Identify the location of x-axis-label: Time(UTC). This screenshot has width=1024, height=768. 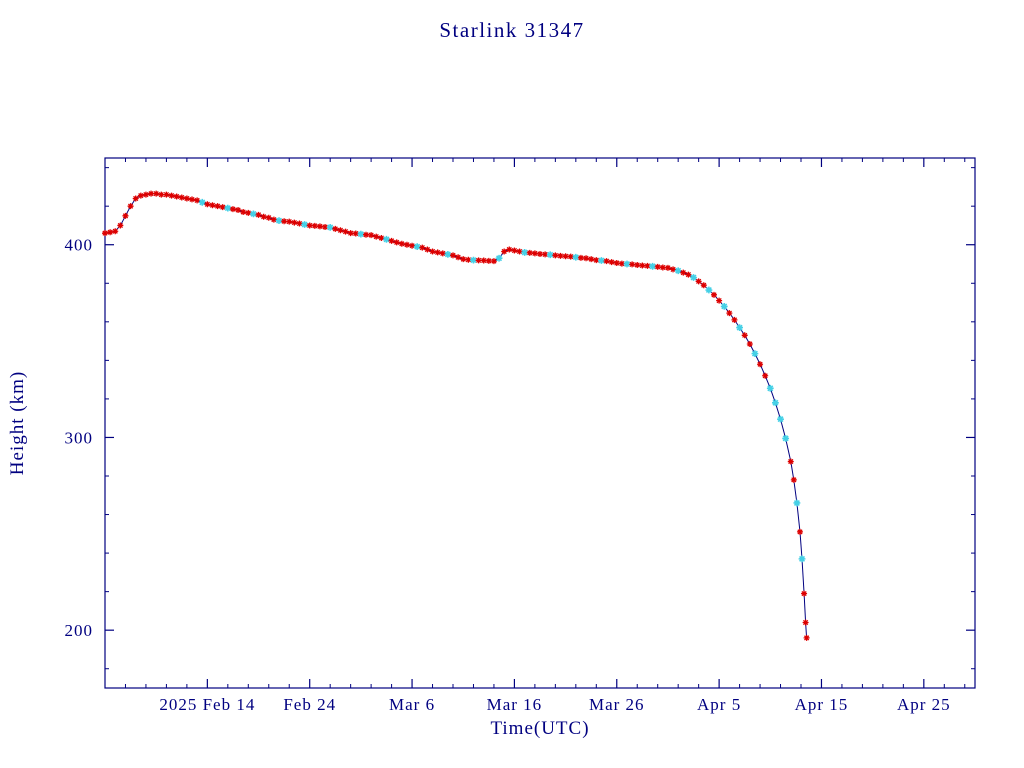
(540, 728).